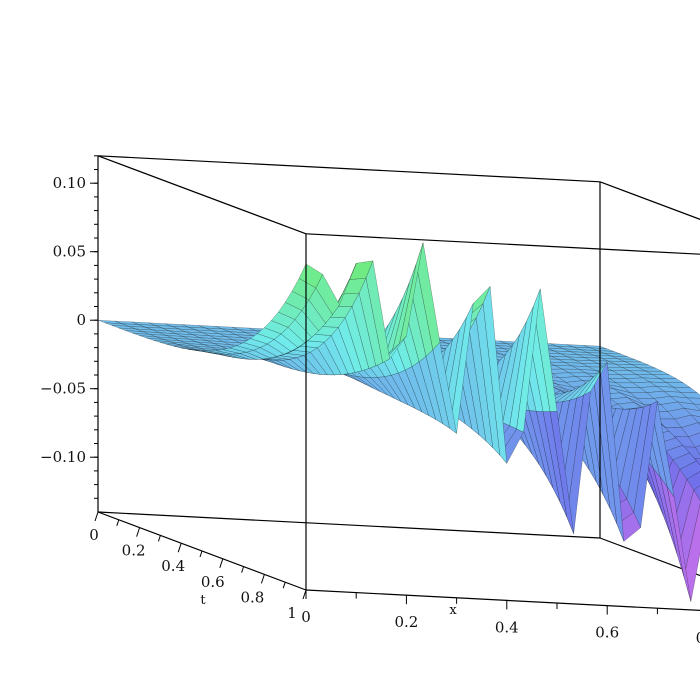  What do you see at coordinates (507, 627) in the screenshot?
I see `x-tick-label: 0.4` at bounding box center [507, 627].